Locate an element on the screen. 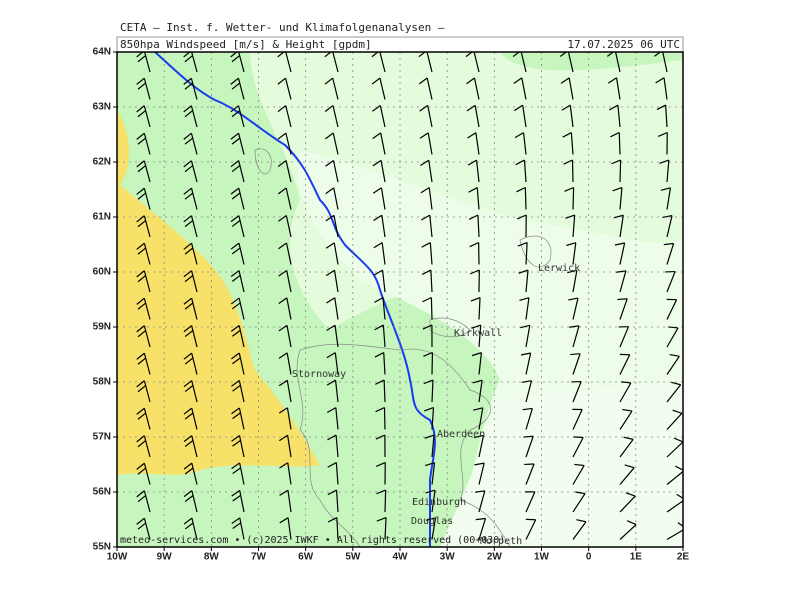 This screenshot has height=604, width=800. city-label: Aberdeen is located at coordinates (461, 434).